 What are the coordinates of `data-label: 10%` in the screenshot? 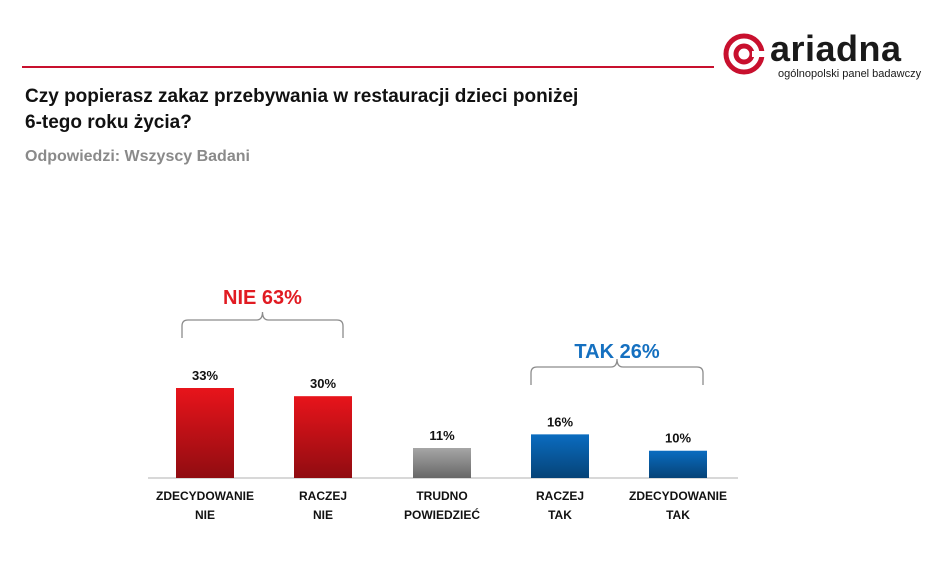 It's located at (678, 438).